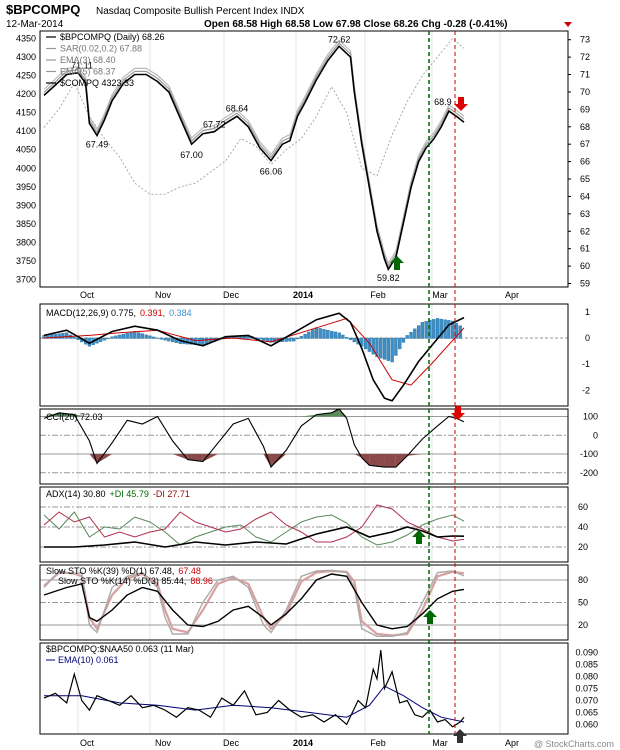 This screenshot has width=620, height=750. Describe the element at coordinates (339, 39) in the screenshot. I see `price-annotation: 72.62` at that location.